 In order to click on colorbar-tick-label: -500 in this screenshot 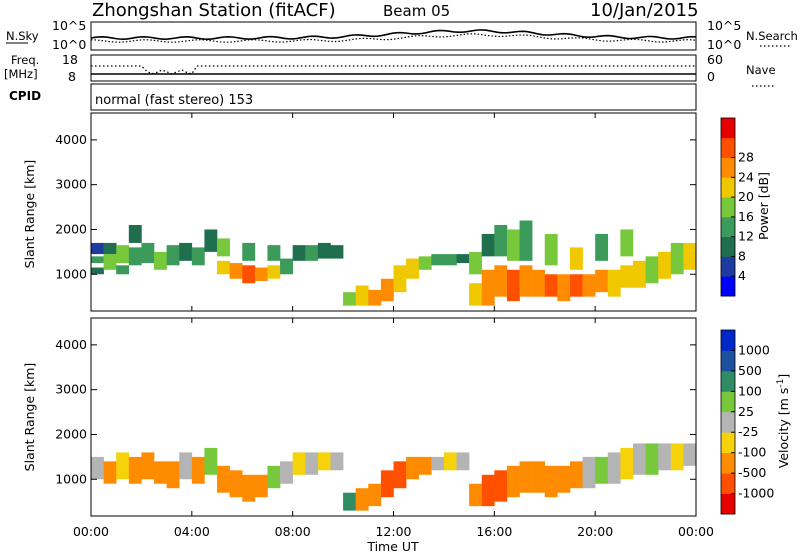, I will do `click(752, 472)`.